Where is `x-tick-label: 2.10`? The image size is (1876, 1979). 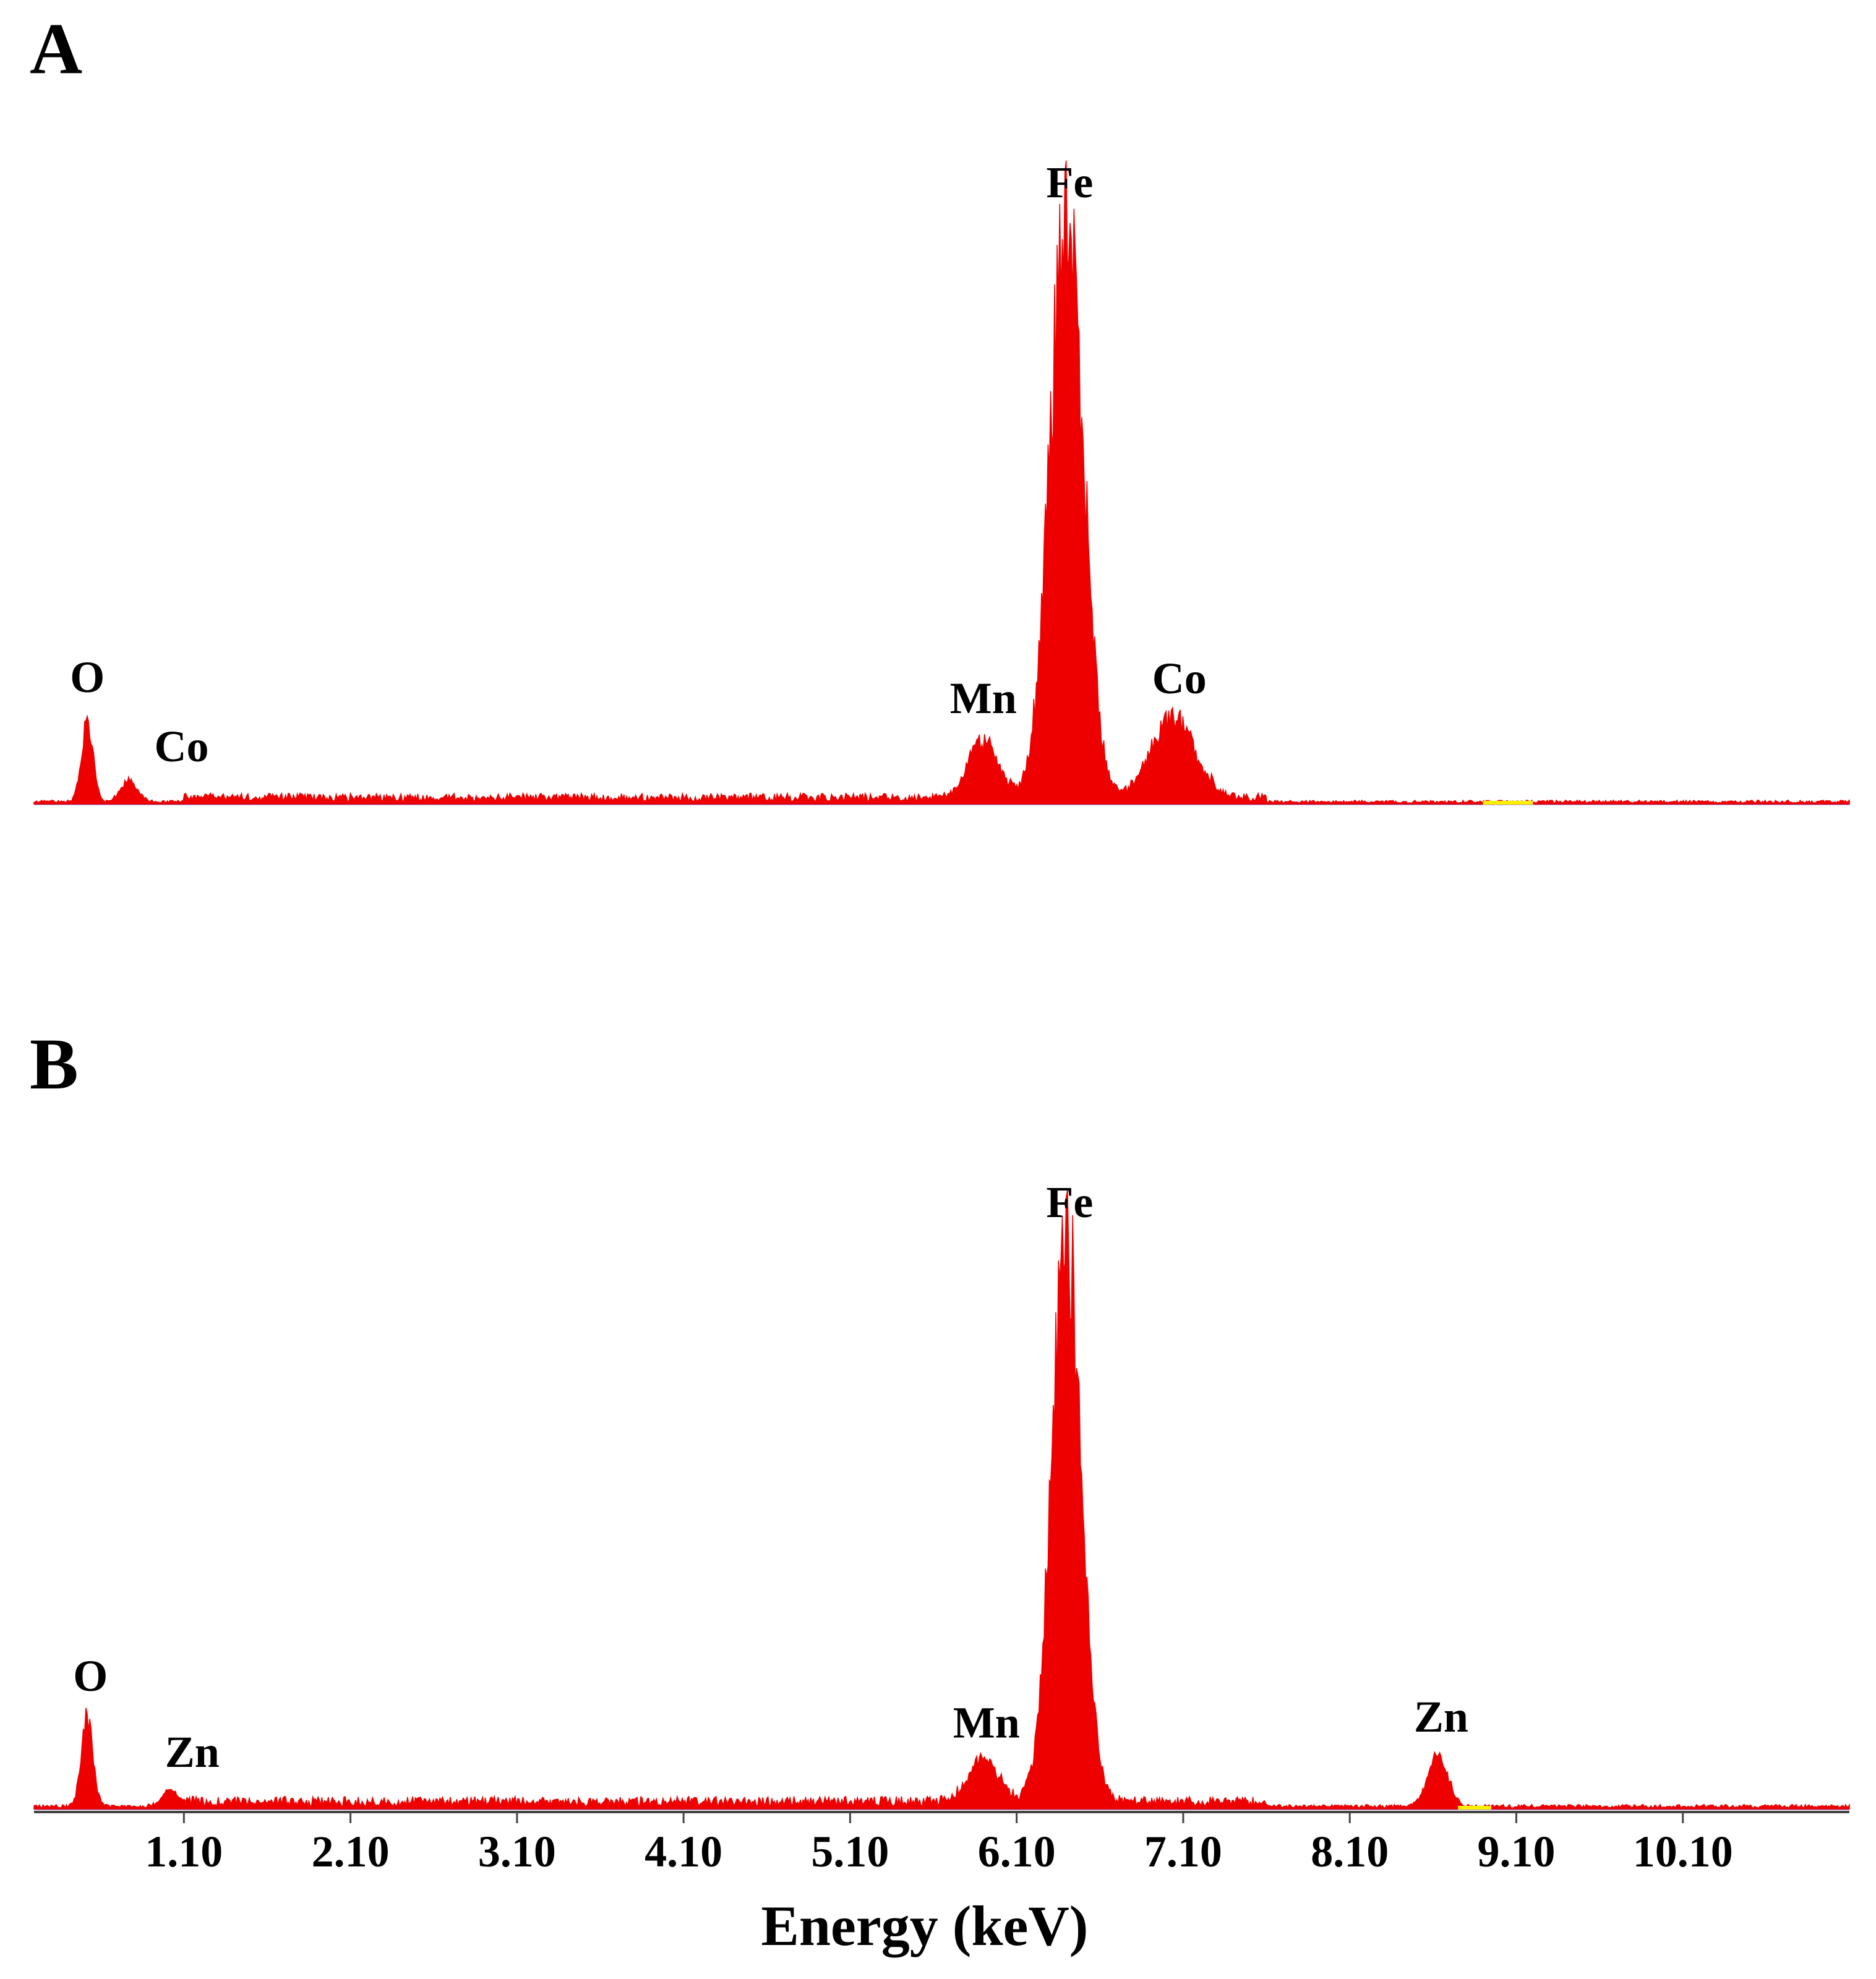
x-tick-label: 2.10 is located at coordinates (351, 1851).